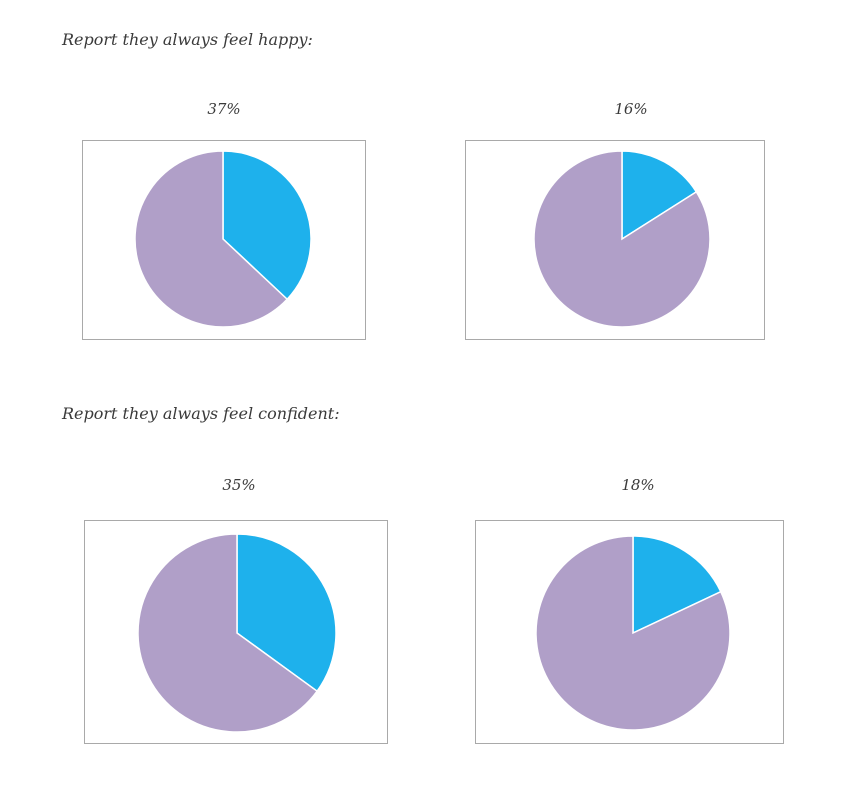  I want to click on pie-title-happy-b: 16%, so click(631, 109).